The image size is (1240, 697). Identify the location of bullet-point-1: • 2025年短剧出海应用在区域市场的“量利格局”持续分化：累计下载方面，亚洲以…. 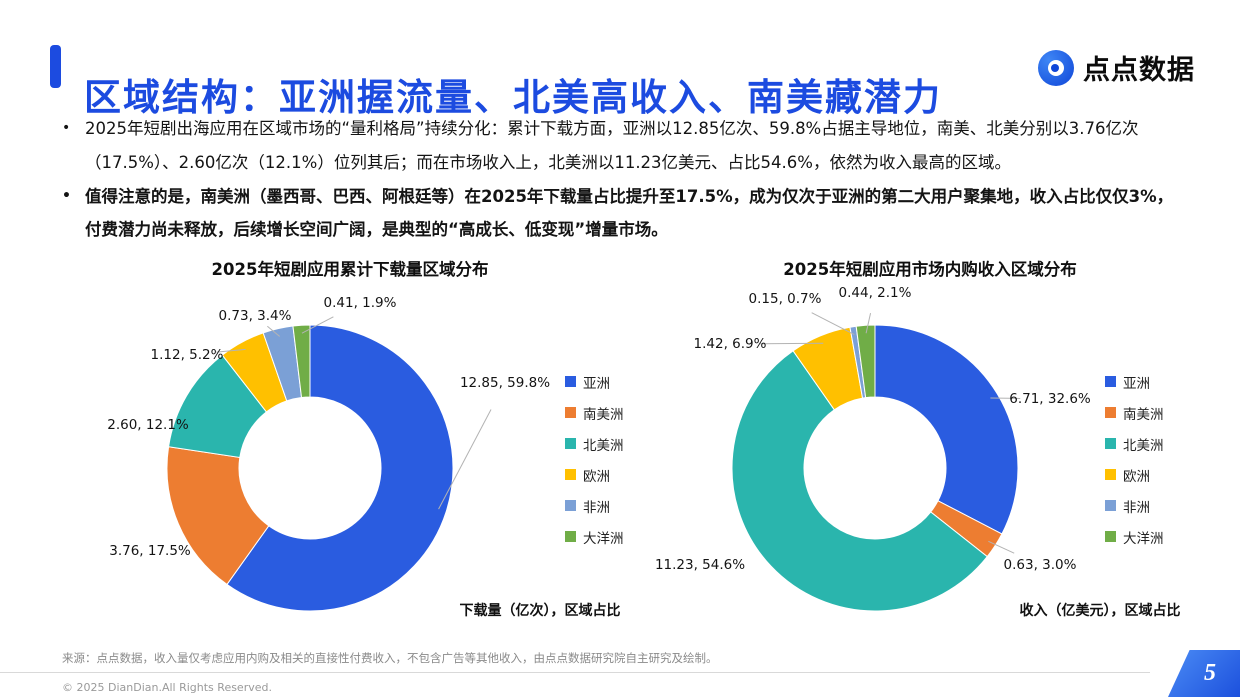
(624, 146).